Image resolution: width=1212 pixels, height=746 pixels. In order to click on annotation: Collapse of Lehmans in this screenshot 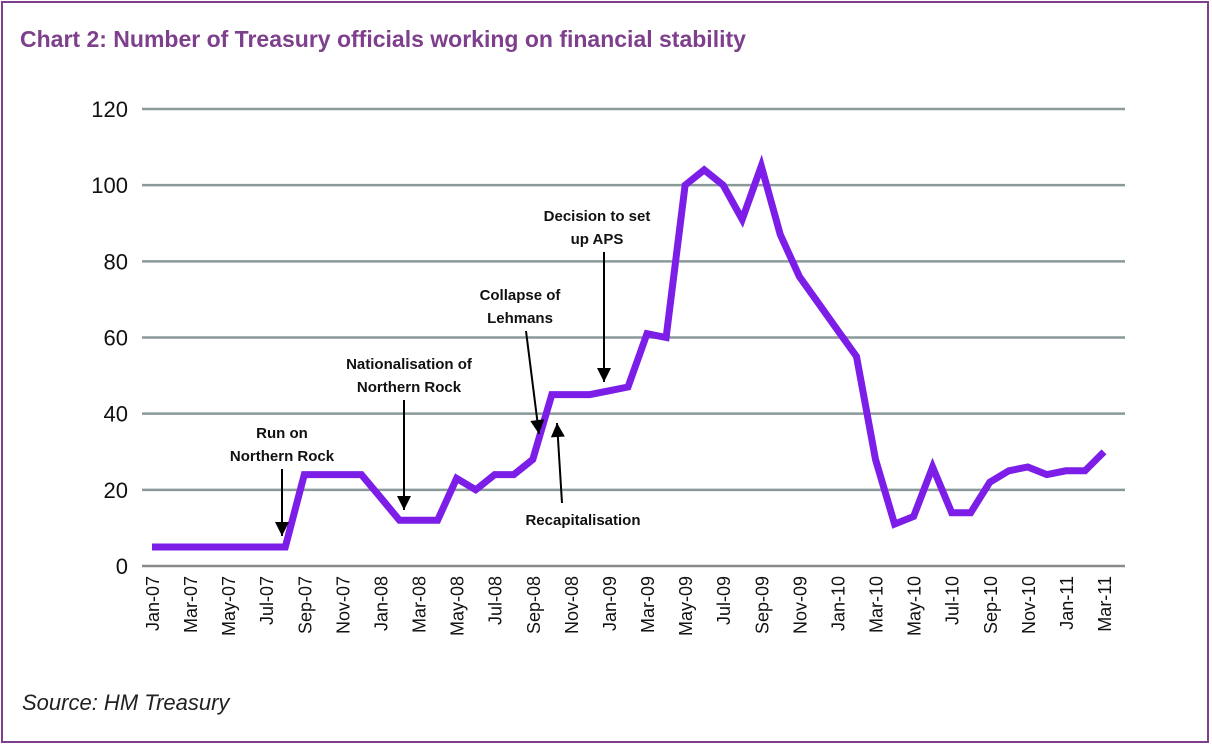, I will do `click(521, 361)`.